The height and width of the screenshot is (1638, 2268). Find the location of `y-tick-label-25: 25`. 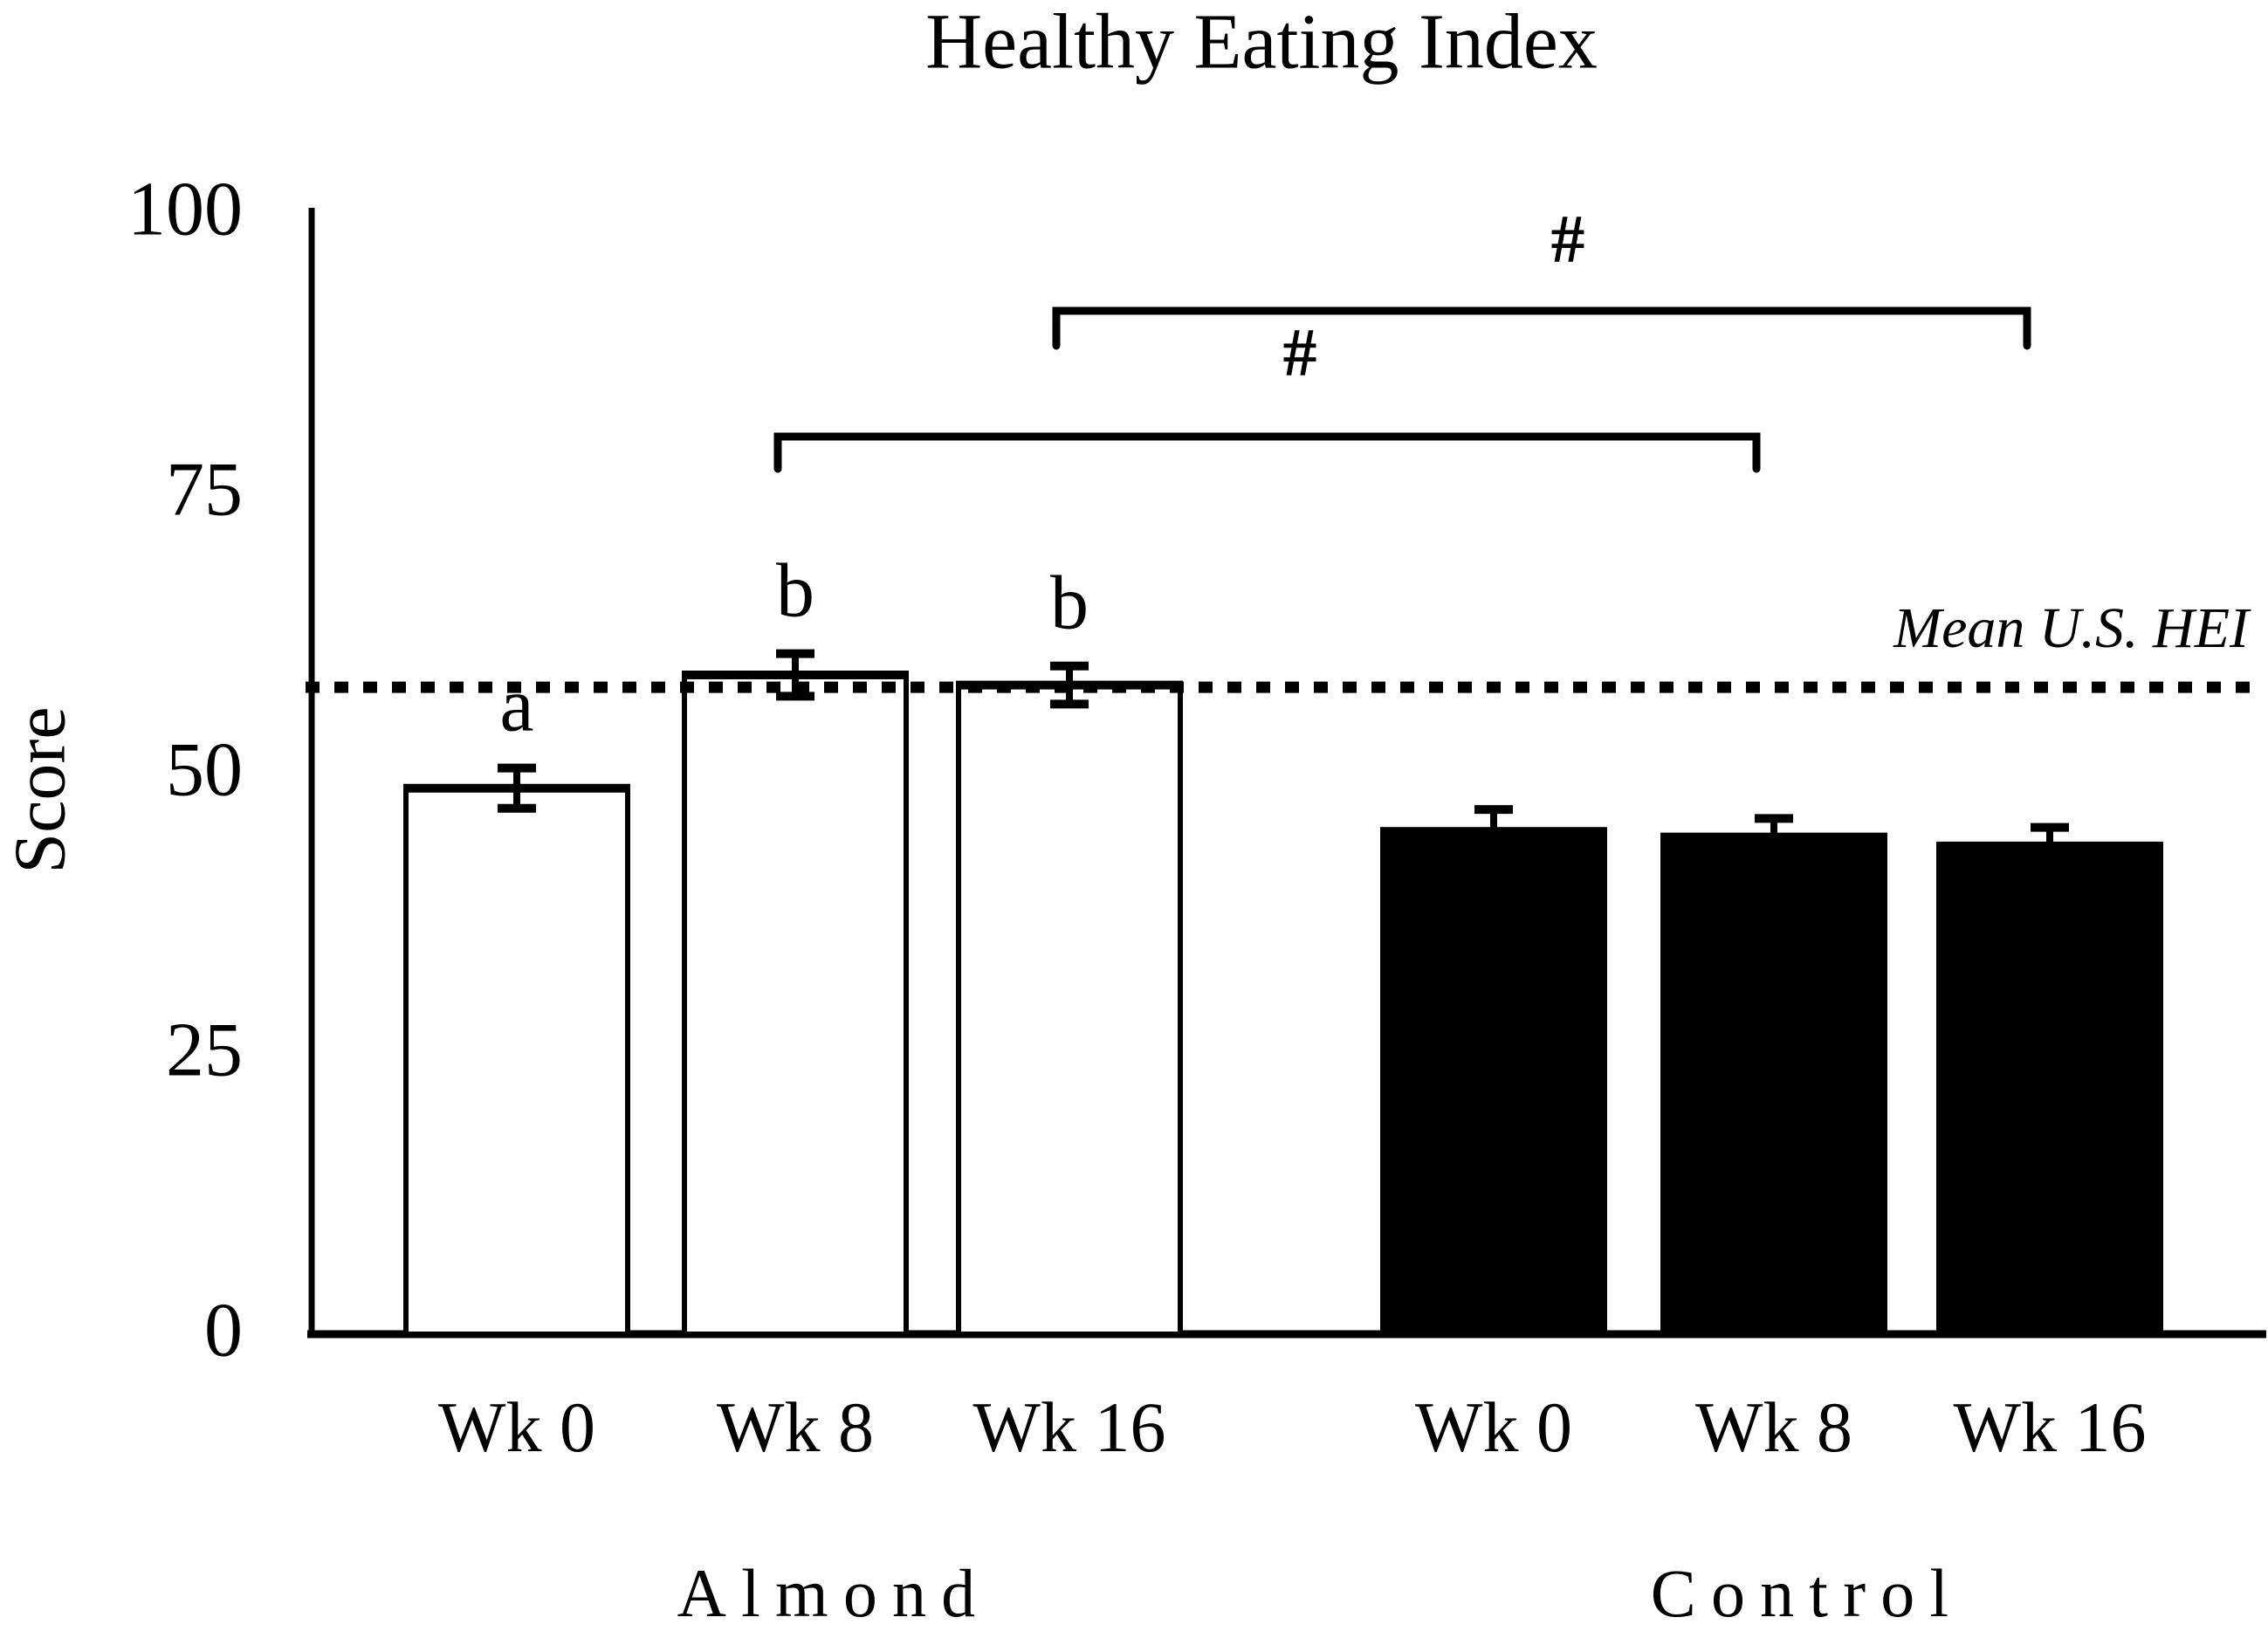

y-tick-label-25: 25 is located at coordinates (204, 1050).